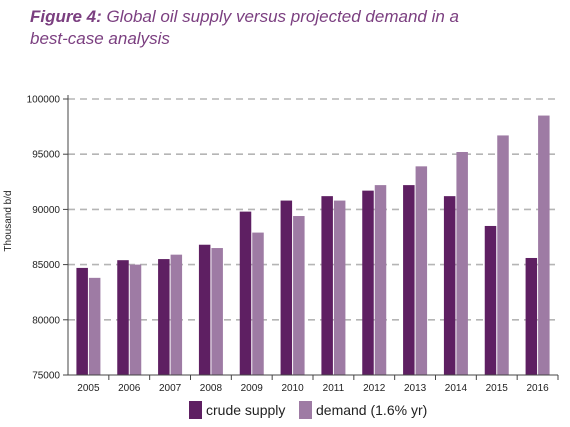 The width and height of the screenshot is (570, 427). Describe the element at coordinates (44, 238) in the screenshot. I see `y-tick-labels: 75000 80000 85000 90000 95000 100000` at that location.